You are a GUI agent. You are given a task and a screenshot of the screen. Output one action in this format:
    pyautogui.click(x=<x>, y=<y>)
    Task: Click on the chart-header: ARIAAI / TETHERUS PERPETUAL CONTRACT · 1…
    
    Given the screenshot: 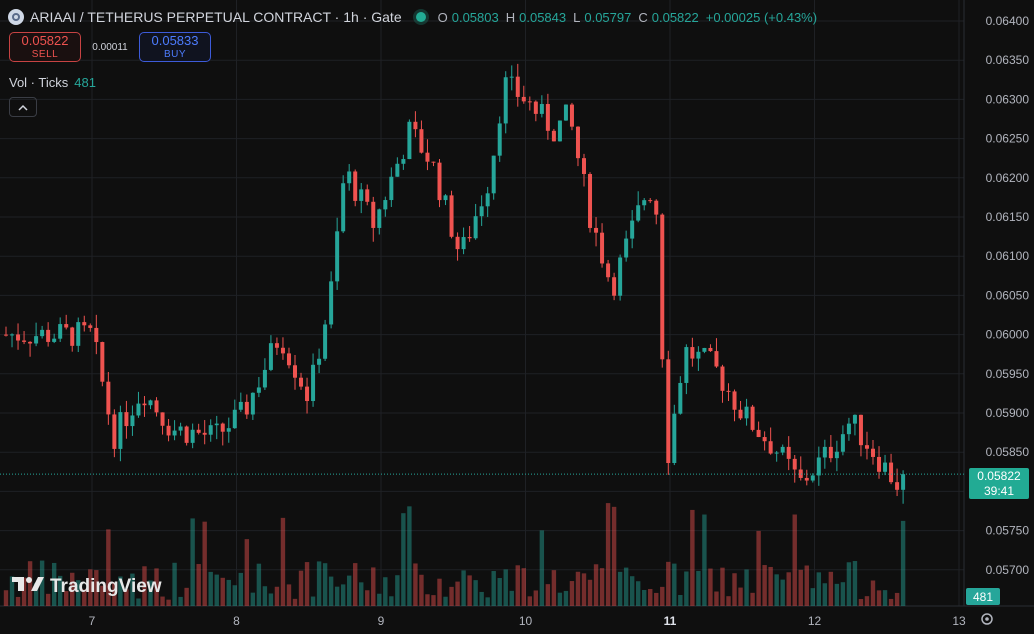 What is the action you would take?
    pyautogui.click(x=414, y=17)
    